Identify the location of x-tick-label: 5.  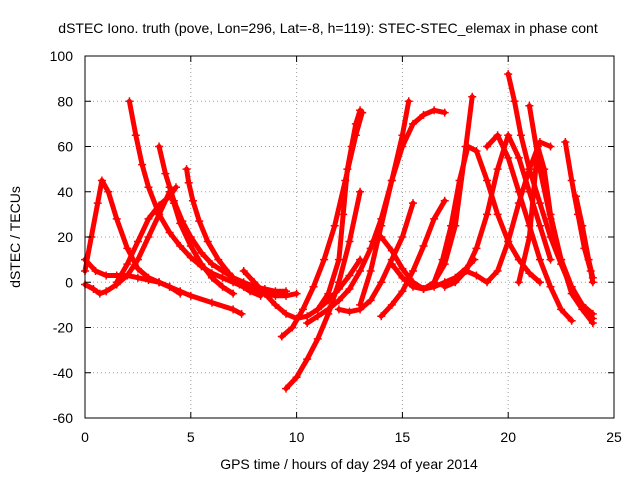
(191, 437).